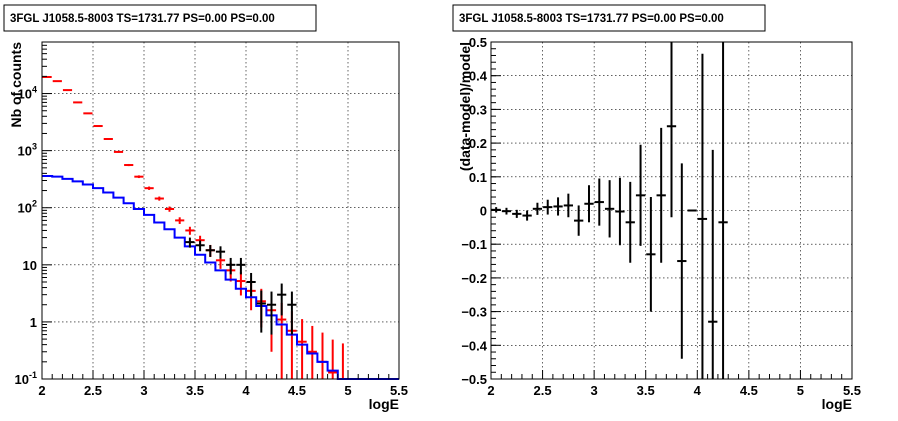 The height and width of the screenshot is (421, 898). What do you see at coordinates (41, 390) in the screenshot?
I see `counts-x-tick-label: 2` at bounding box center [41, 390].